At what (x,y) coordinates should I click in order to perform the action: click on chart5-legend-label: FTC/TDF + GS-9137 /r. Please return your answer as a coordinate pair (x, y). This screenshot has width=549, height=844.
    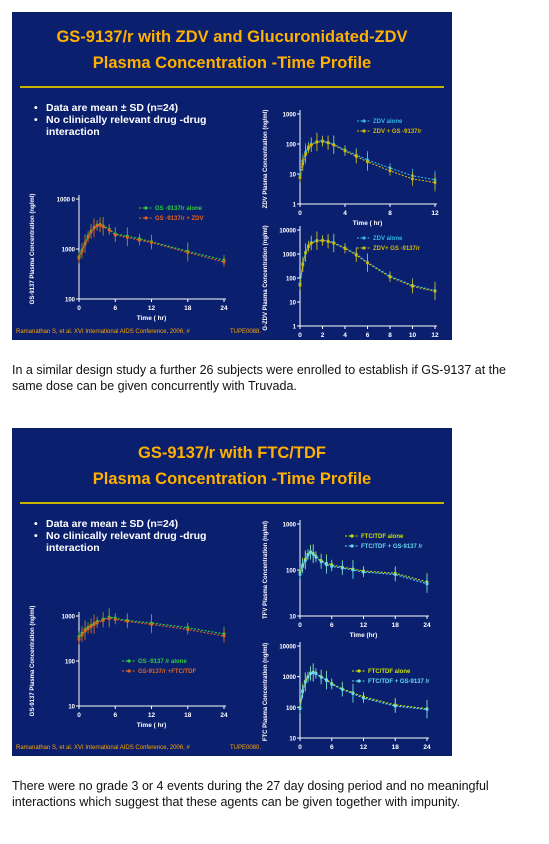
    Looking at the image, I should click on (399, 682).